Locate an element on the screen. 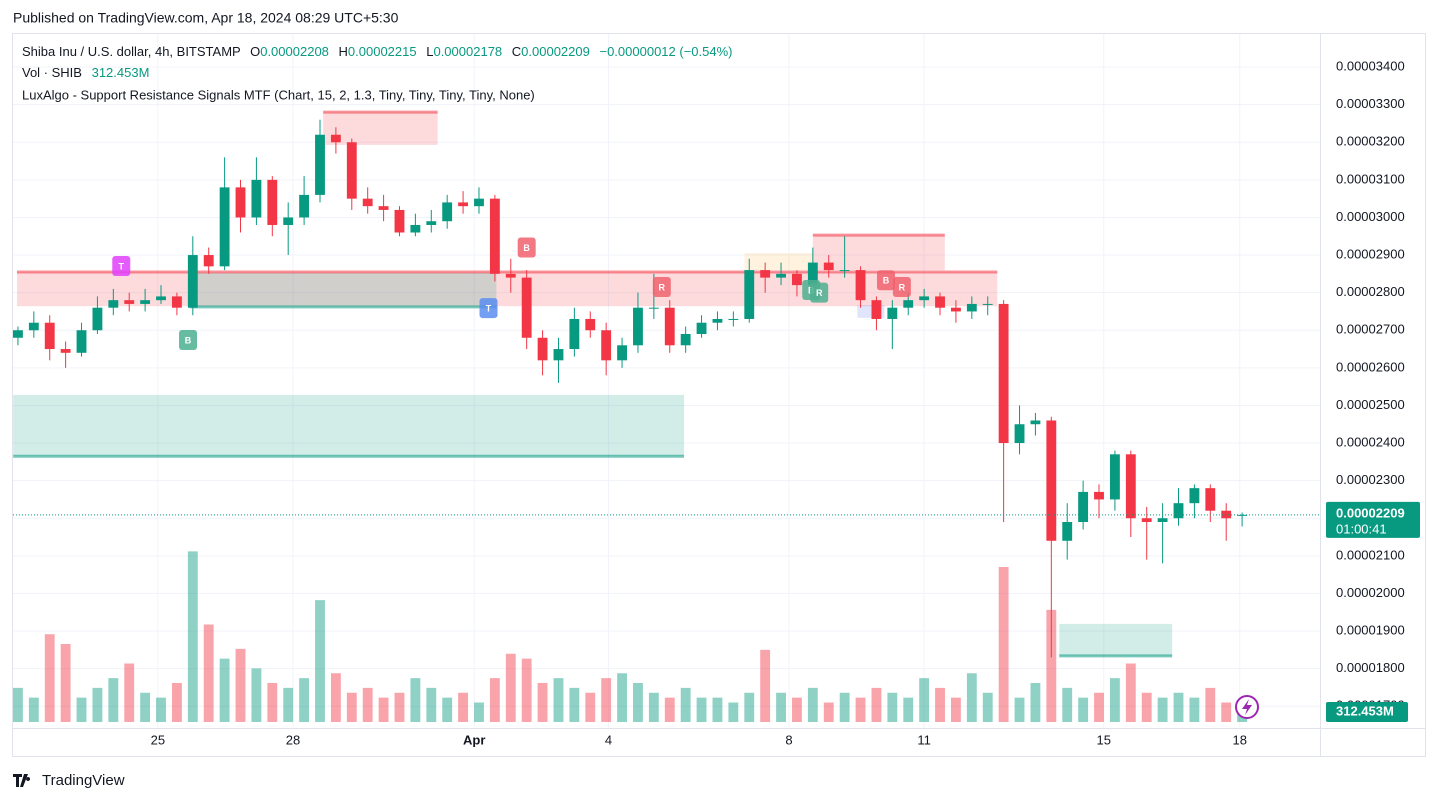 This screenshot has width=1439, height=802. x-tick-label: 28 is located at coordinates (293, 739).